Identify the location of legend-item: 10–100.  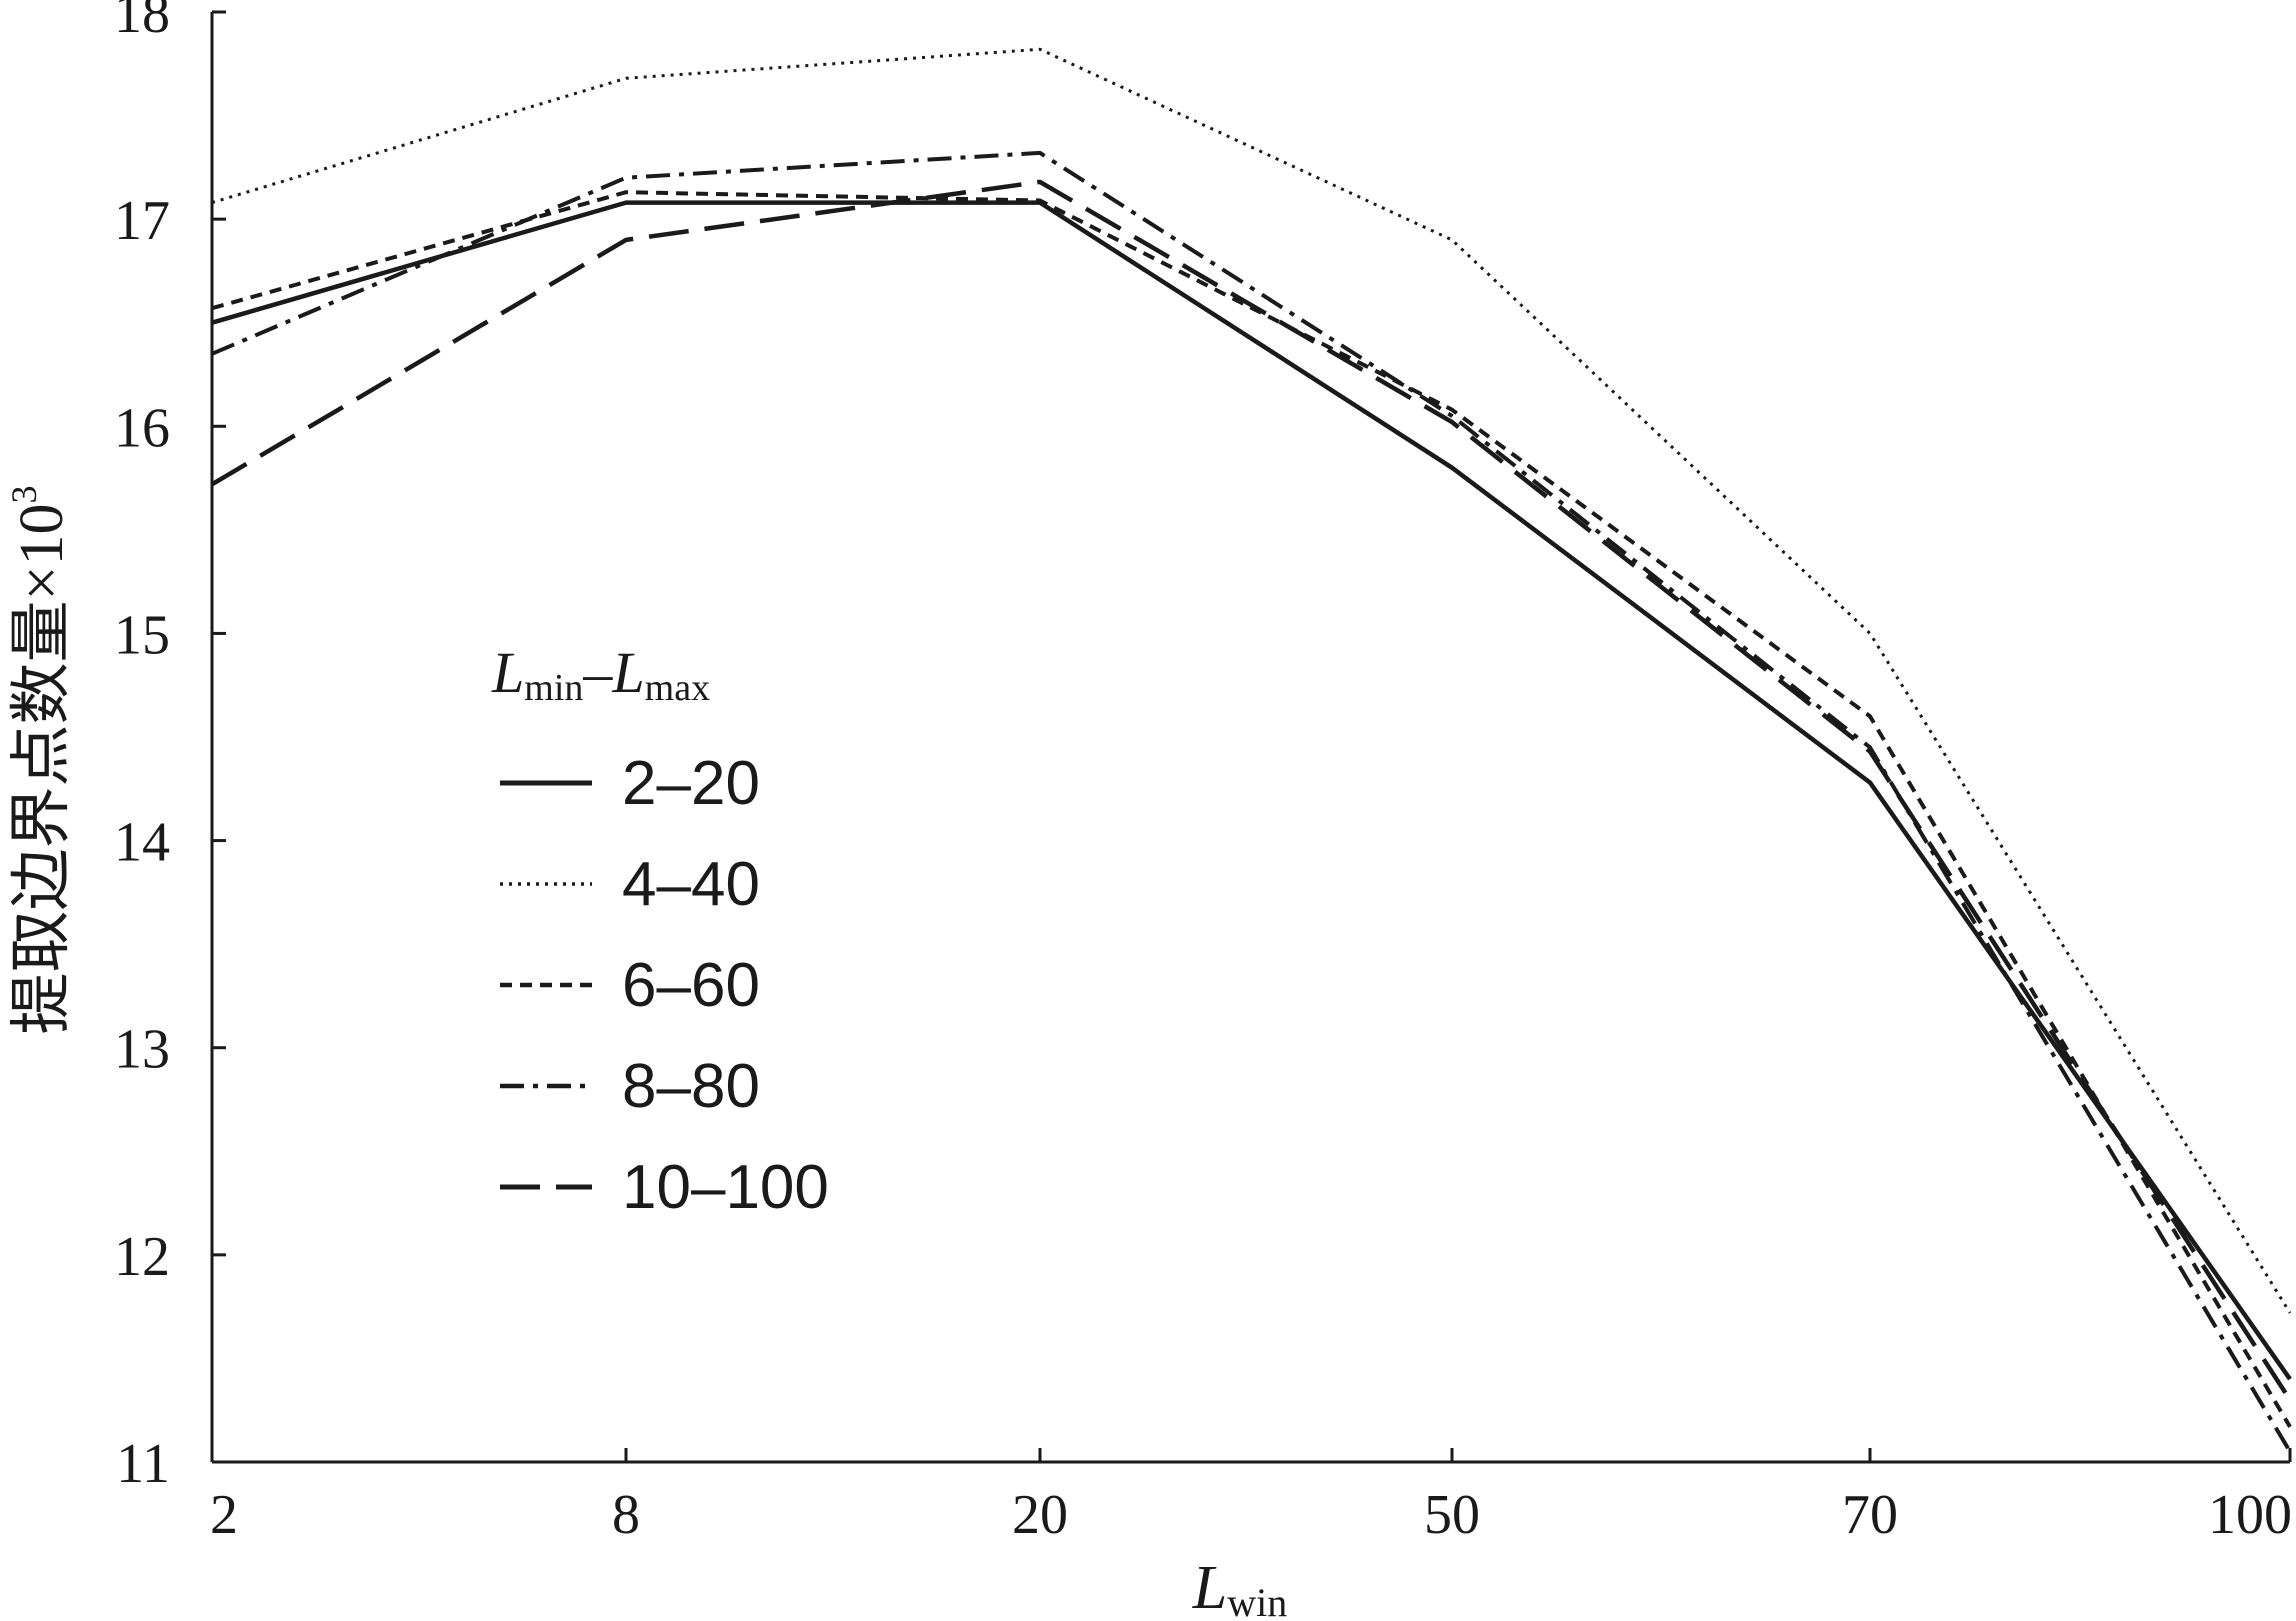
(664, 1187).